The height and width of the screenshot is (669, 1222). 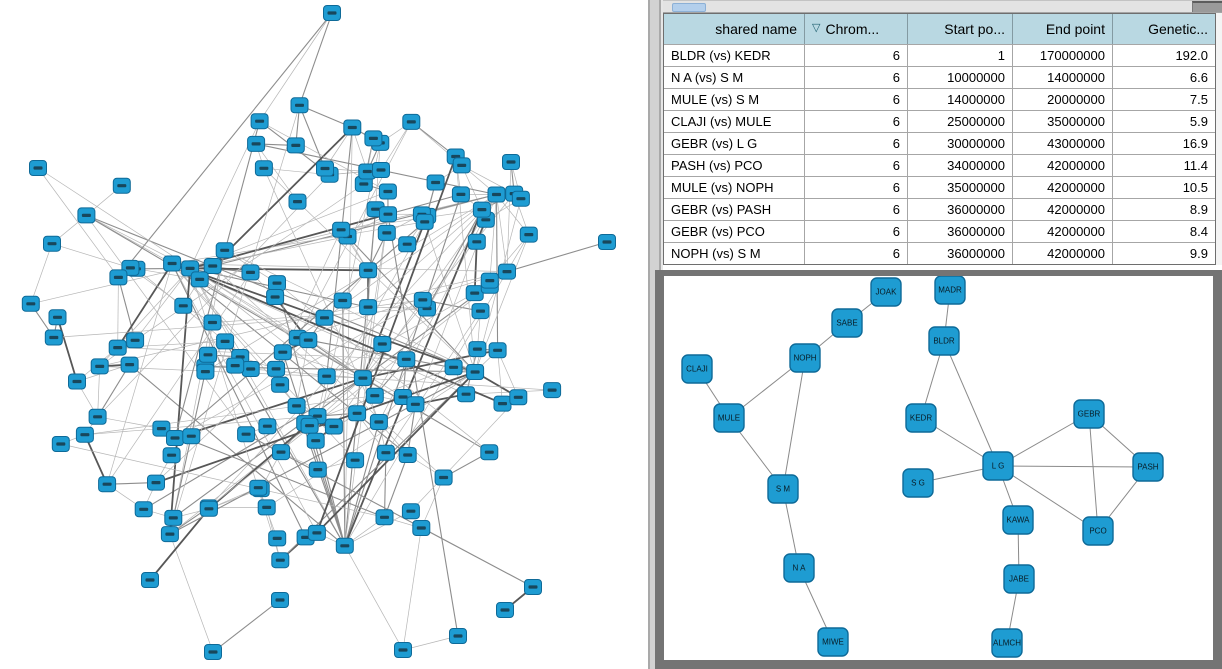 What do you see at coordinates (734, 29) in the screenshot?
I see `column-header-shared-name: shared name` at bounding box center [734, 29].